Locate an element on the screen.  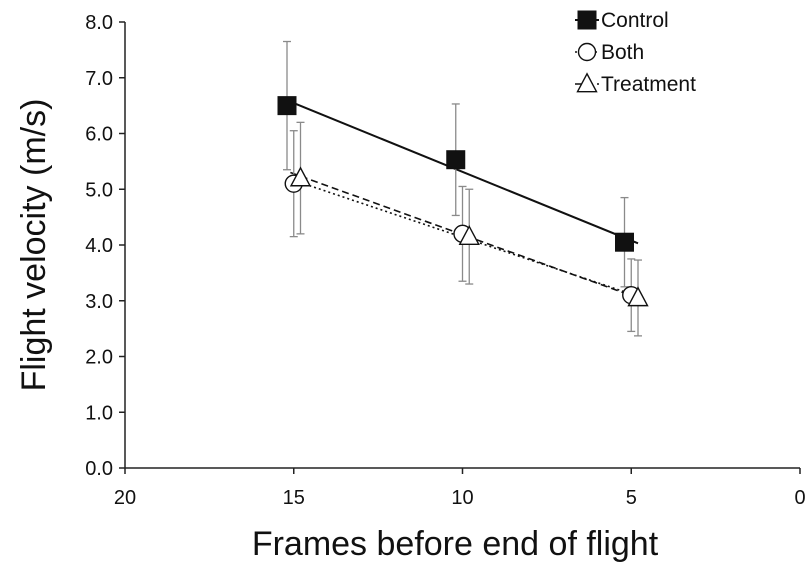
y-tick-label: 8.0 is located at coordinates (99, 23).